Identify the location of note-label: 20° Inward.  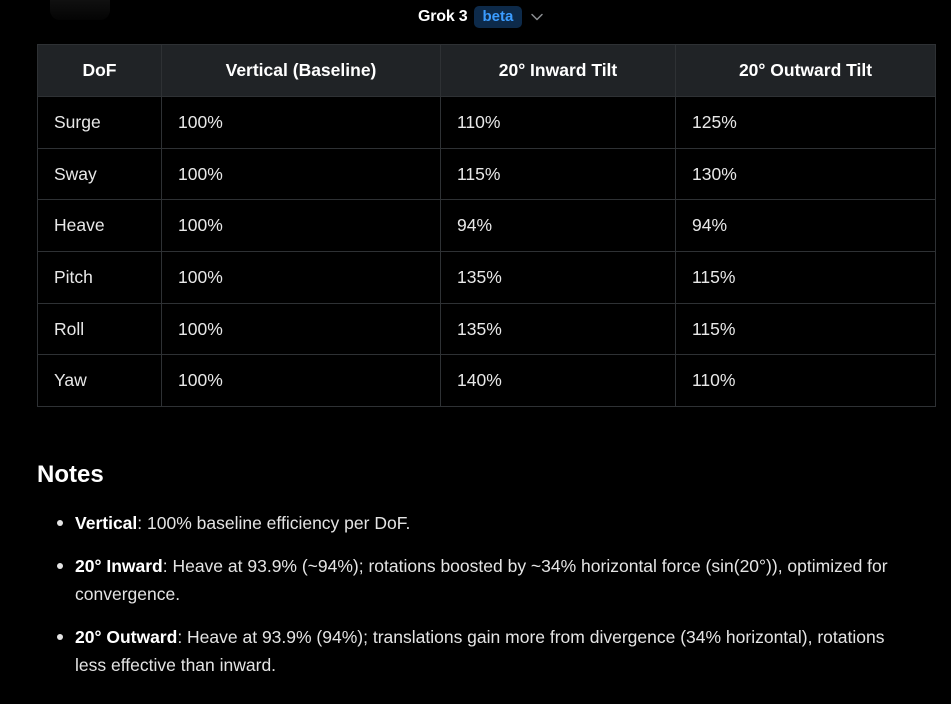
(119, 566).